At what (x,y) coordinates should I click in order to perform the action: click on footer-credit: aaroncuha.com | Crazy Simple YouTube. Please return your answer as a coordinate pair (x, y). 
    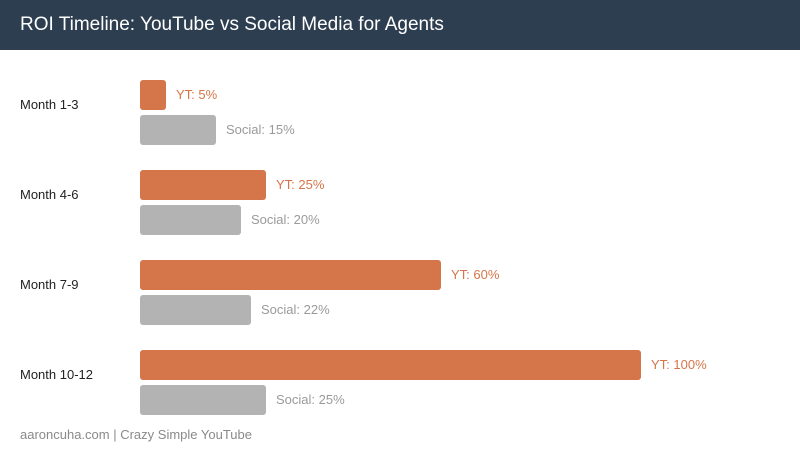
    Looking at the image, I should click on (136, 434).